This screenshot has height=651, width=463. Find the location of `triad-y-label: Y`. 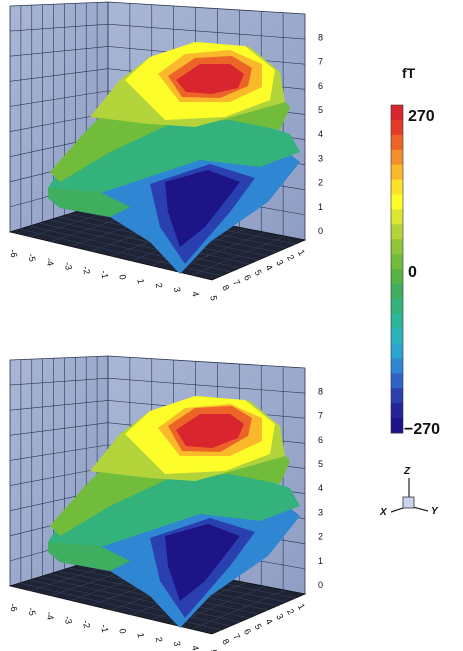

triad-y-label: Y is located at coordinates (435, 511).